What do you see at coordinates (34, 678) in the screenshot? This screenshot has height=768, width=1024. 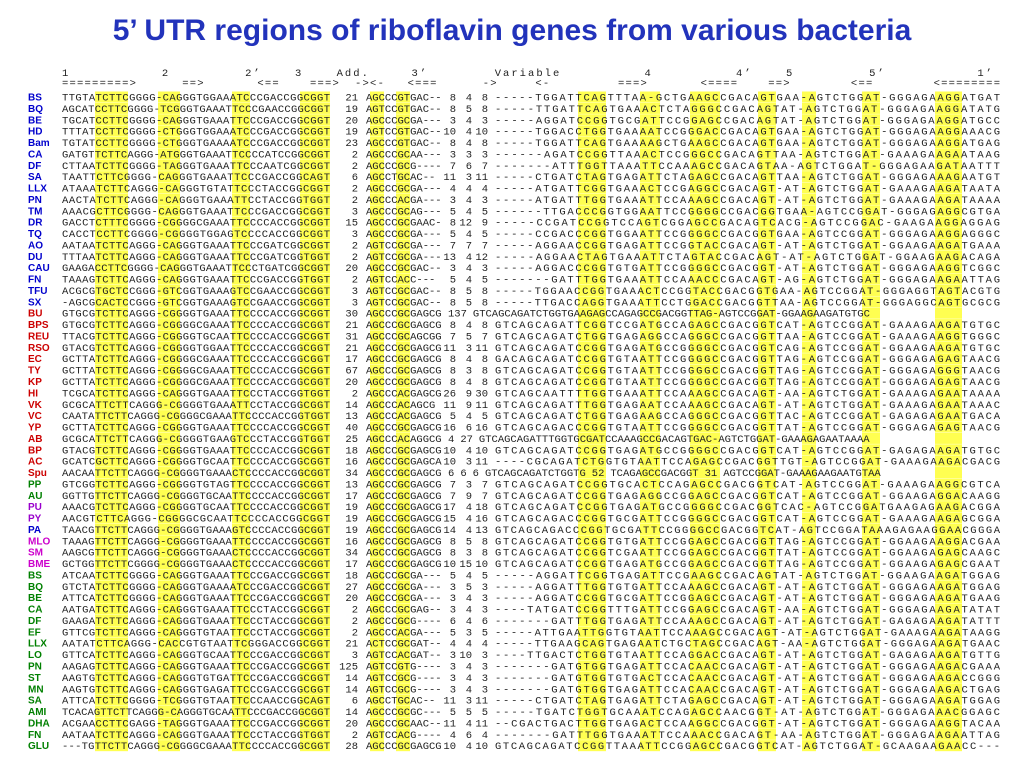 I see `row-name: ST` at bounding box center [34, 678].